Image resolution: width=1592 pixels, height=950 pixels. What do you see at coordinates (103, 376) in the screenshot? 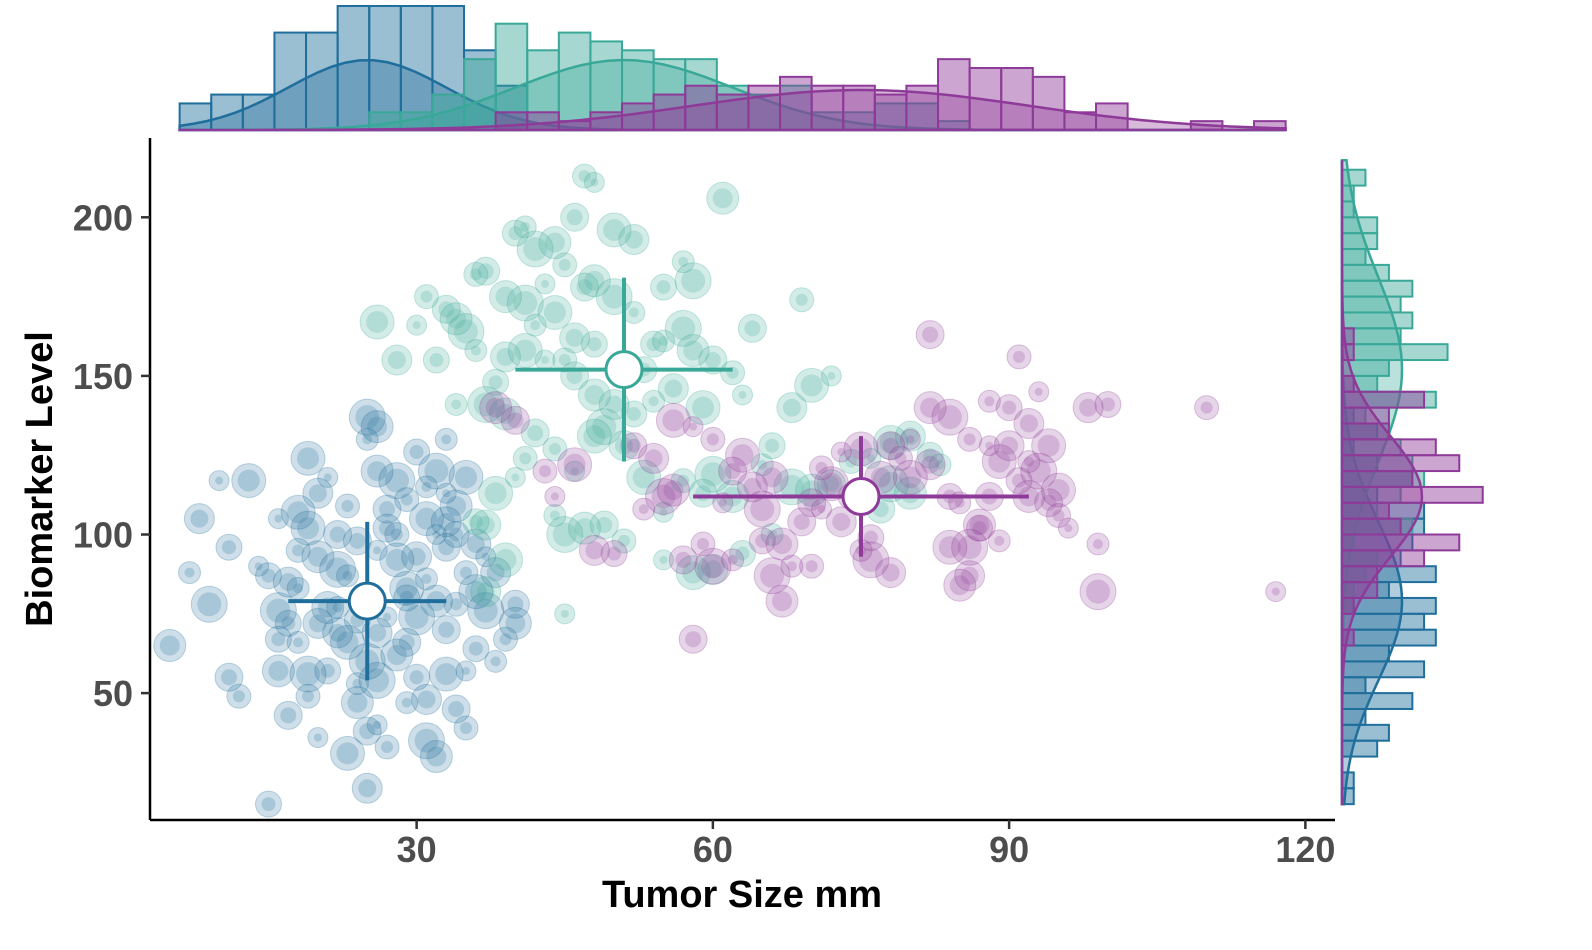
I see `y-tick-label: 150` at bounding box center [103, 376].